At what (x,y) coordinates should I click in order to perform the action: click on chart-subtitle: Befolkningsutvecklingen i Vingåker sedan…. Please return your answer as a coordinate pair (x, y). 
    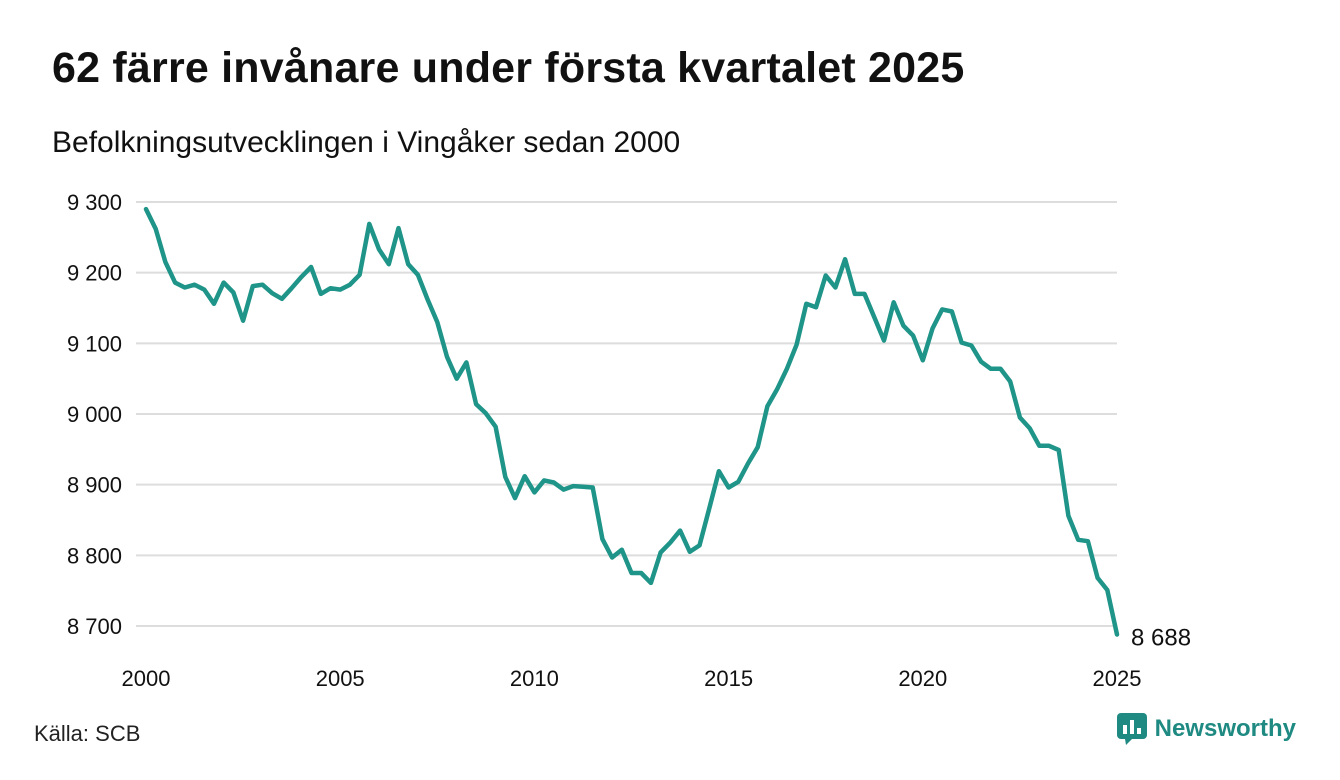
    Looking at the image, I should click on (366, 142).